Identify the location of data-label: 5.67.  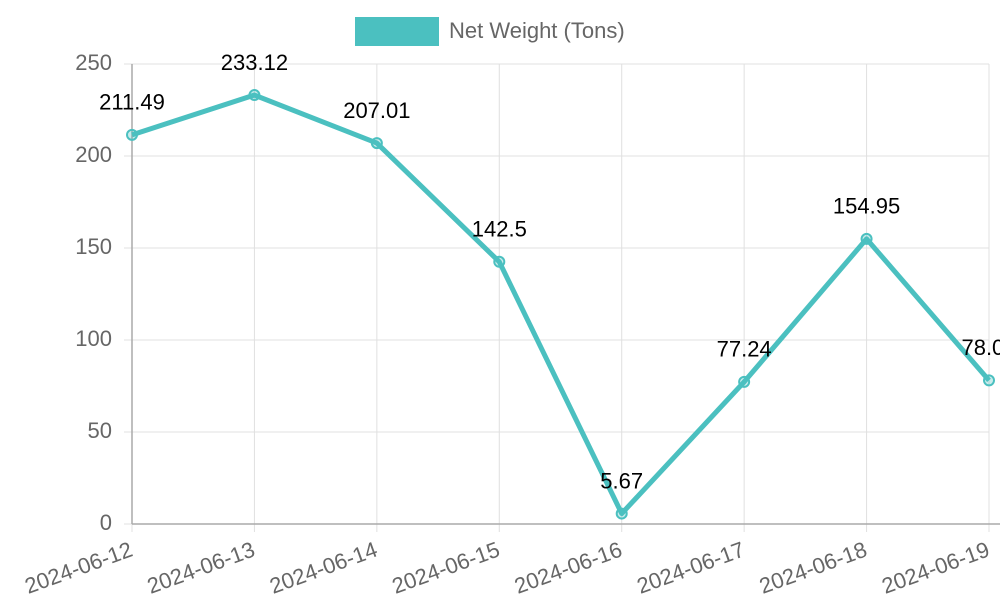
(621, 480).